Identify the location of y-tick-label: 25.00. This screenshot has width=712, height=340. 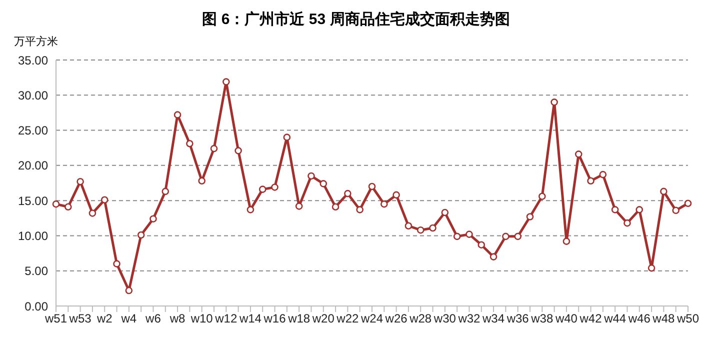
(33, 131).